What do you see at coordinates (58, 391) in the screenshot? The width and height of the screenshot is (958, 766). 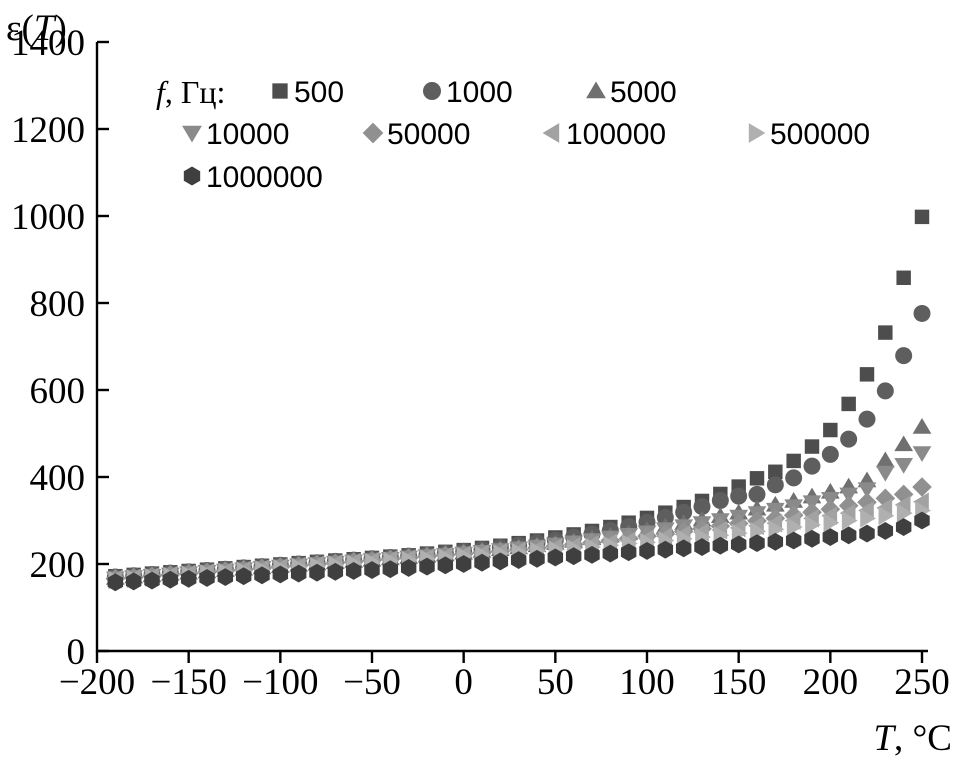 I see `y-tick-label: 600` at bounding box center [58, 391].